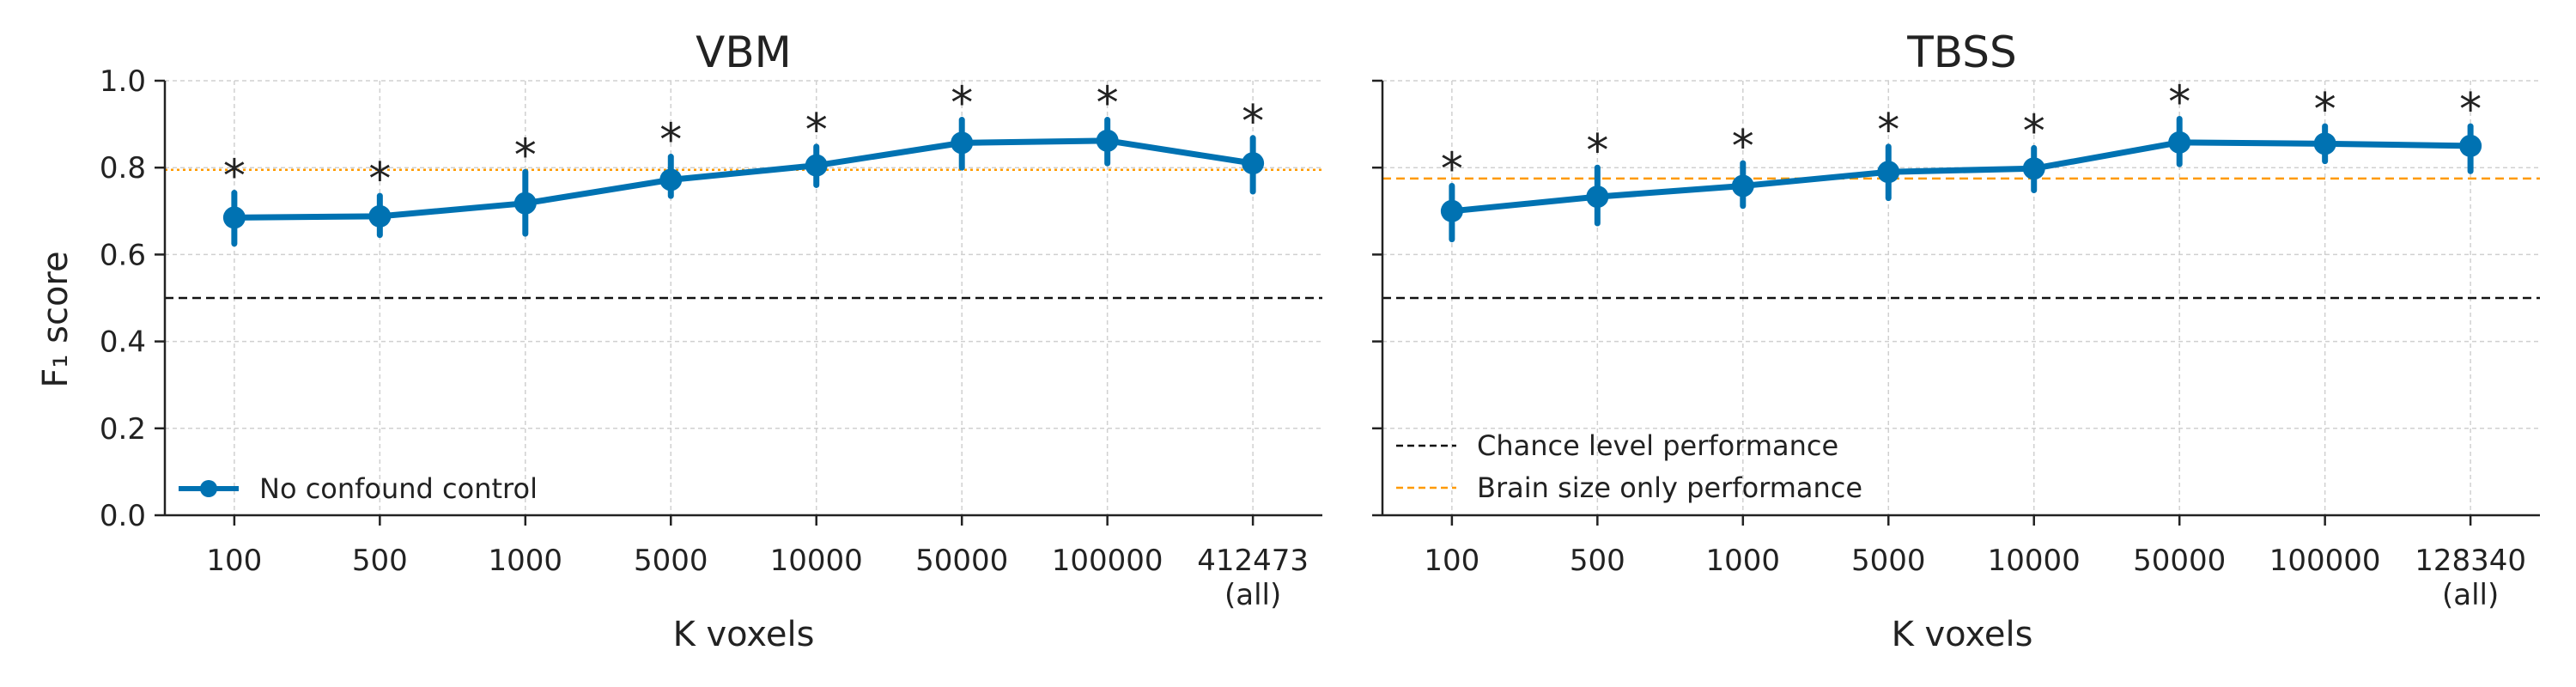  Describe the element at coordinates (2325, 110) in the screenshot. I see `tbss-significance-star-6: *` at that location.